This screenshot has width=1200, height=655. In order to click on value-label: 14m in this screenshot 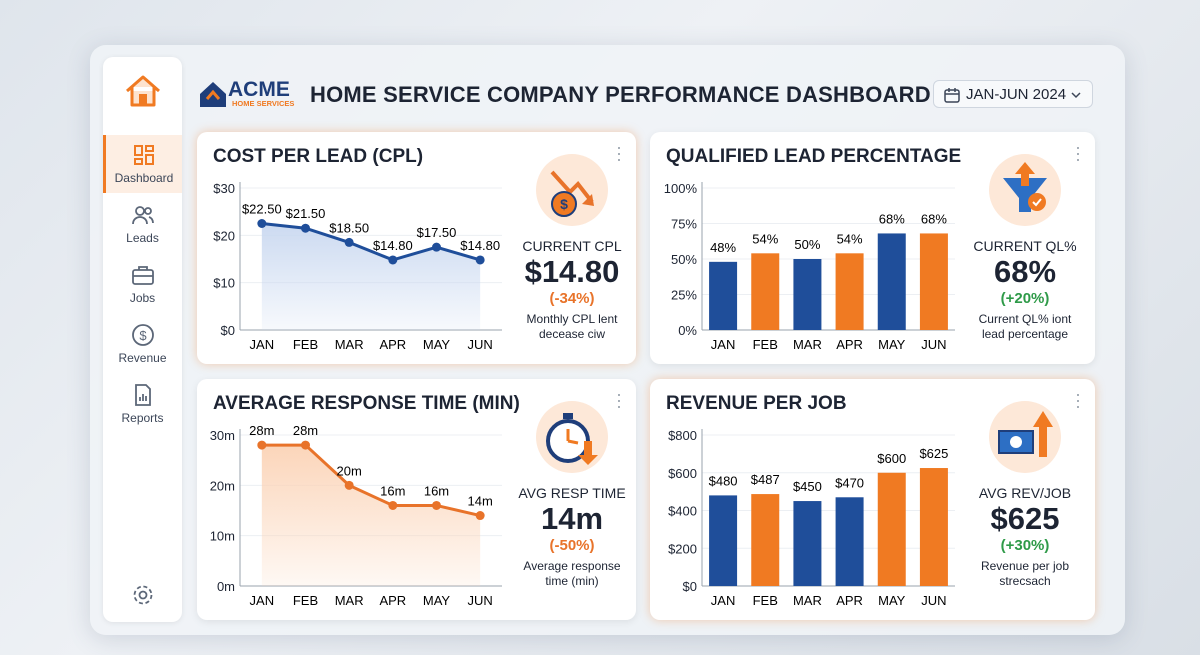, I will do `click(480, 501)`.